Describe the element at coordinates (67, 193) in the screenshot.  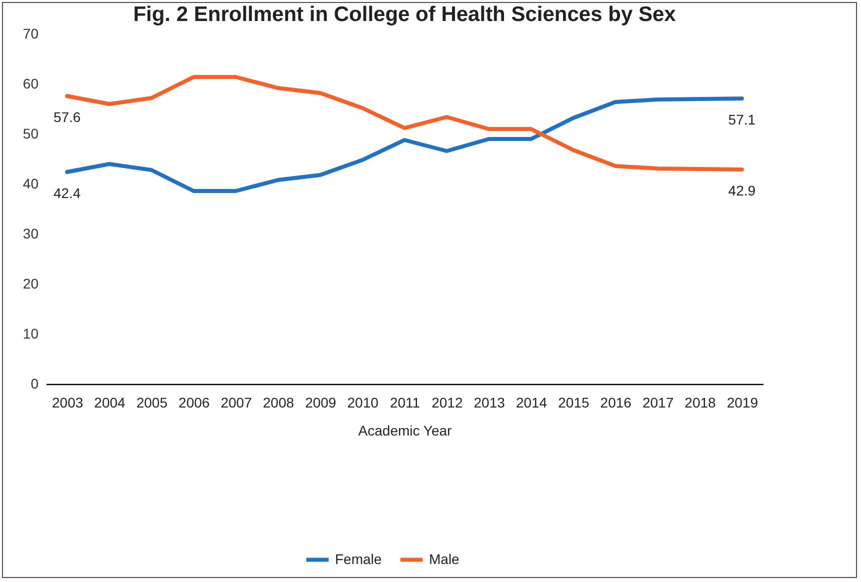
I see `data-label: 42.4` at that location.